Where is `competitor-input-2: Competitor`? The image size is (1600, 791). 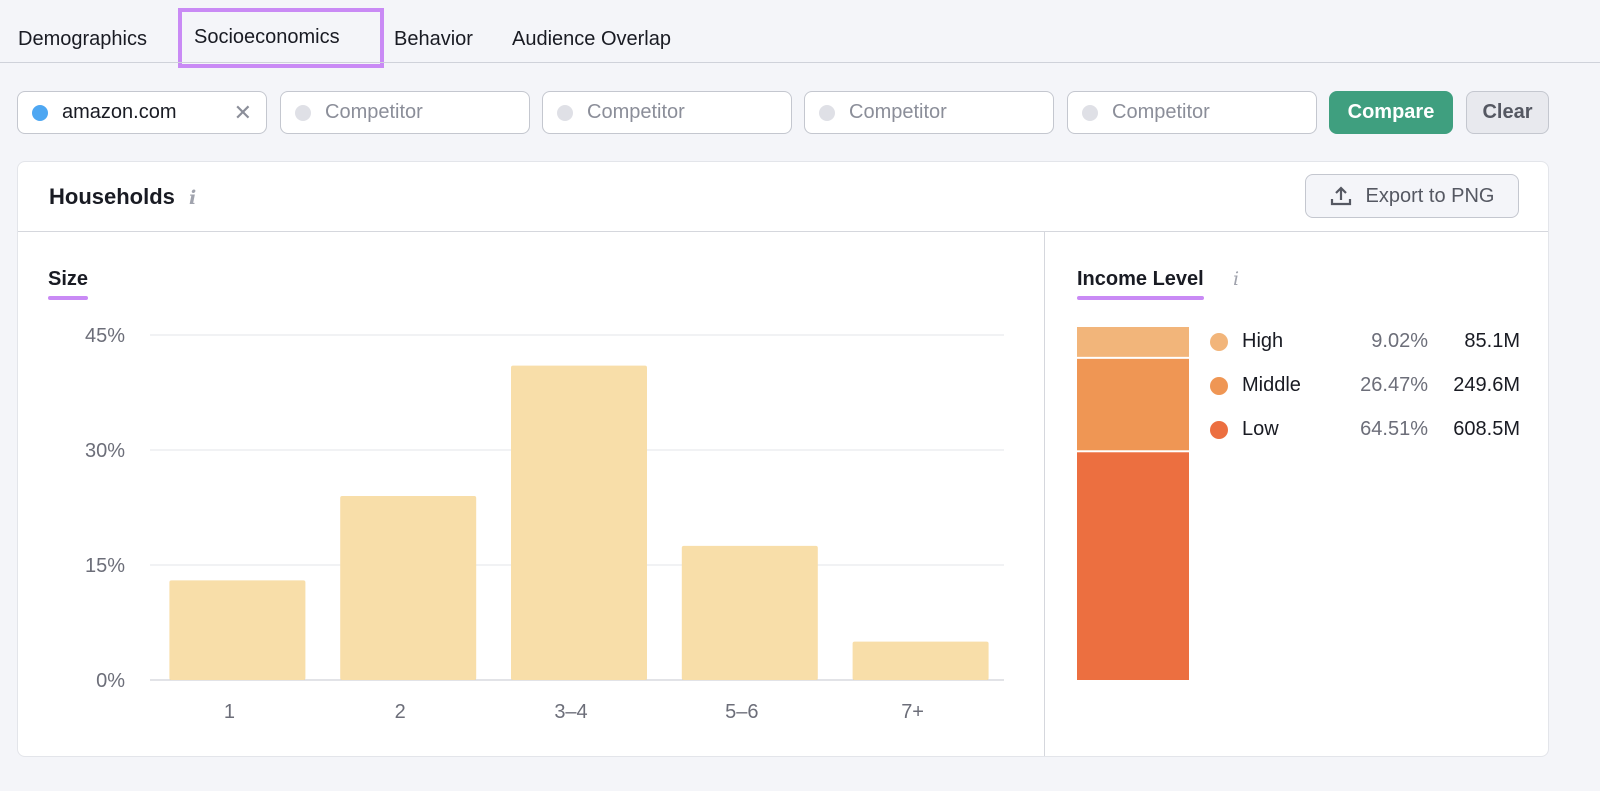
competitor-input-2: Competitor is located at coordinates (667, 112).